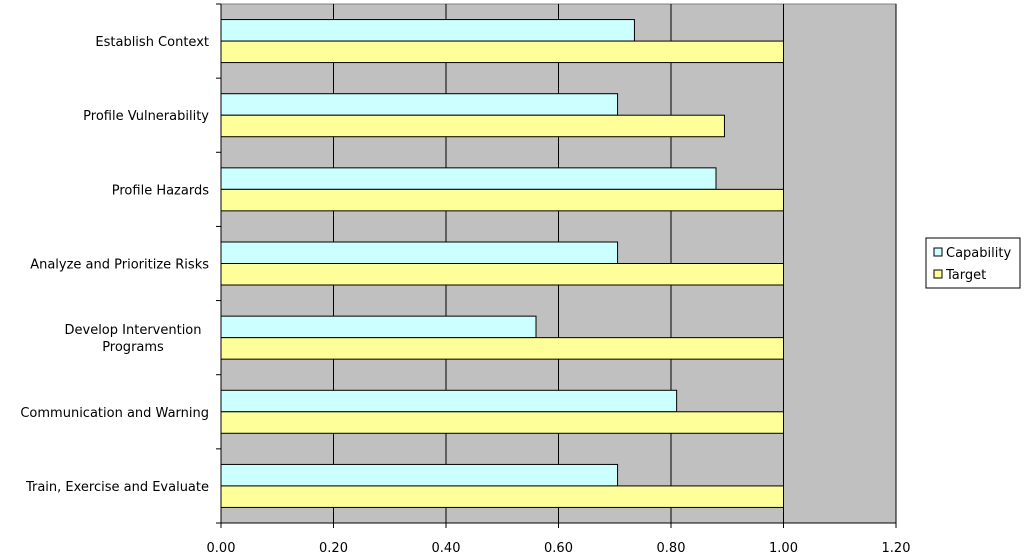 The height and width of the screenshot is (560, 1024). Describe the element at coordinates (160, 190) in the screenshot. I see `category-label: Profile Hazards` at that location.